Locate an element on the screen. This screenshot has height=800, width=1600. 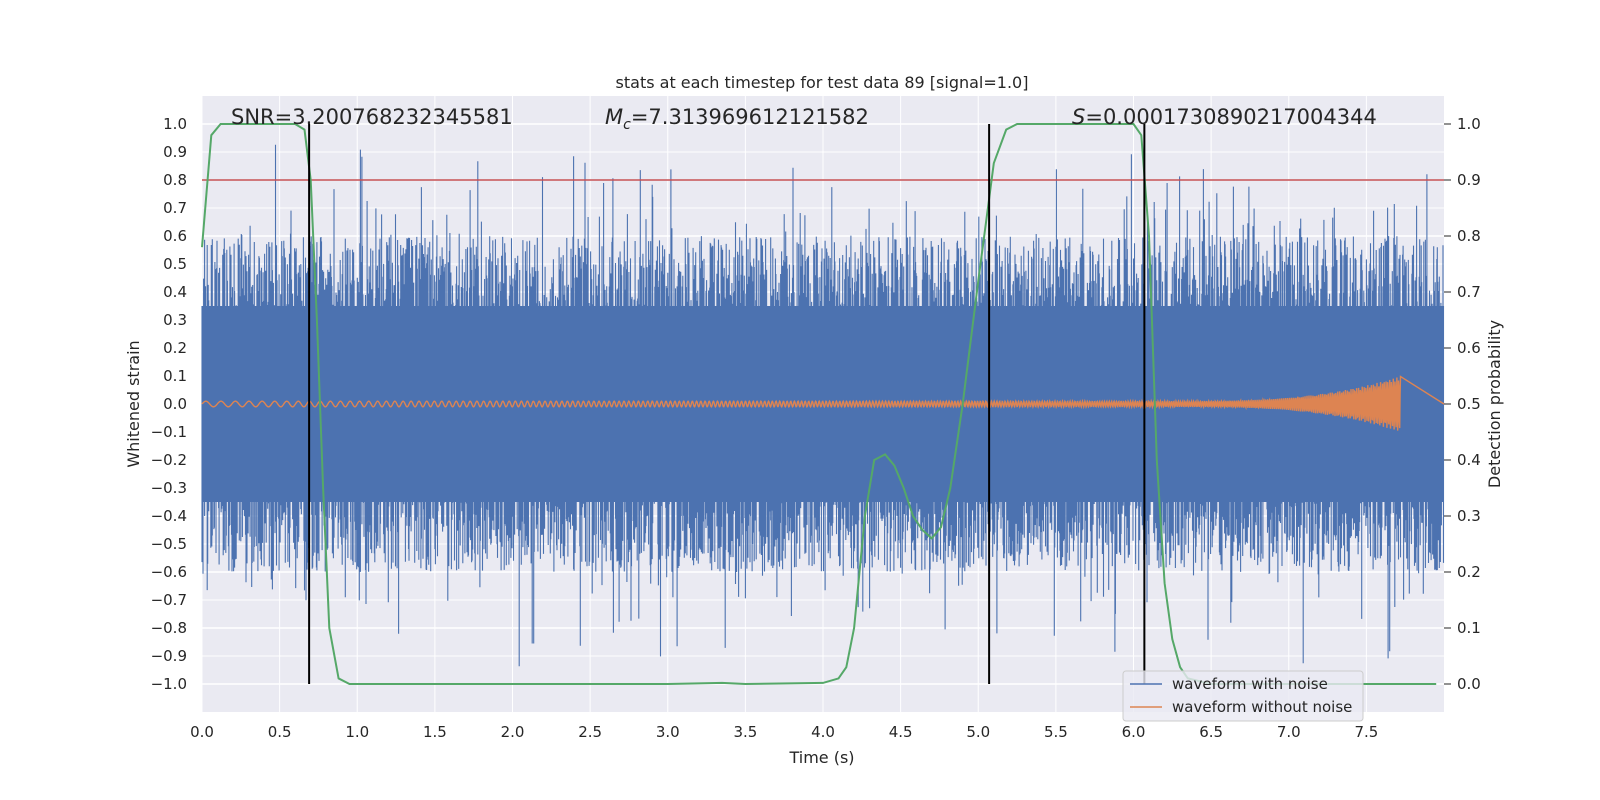
y-tick-label: −1.0 is located at coordinates (169, 684).